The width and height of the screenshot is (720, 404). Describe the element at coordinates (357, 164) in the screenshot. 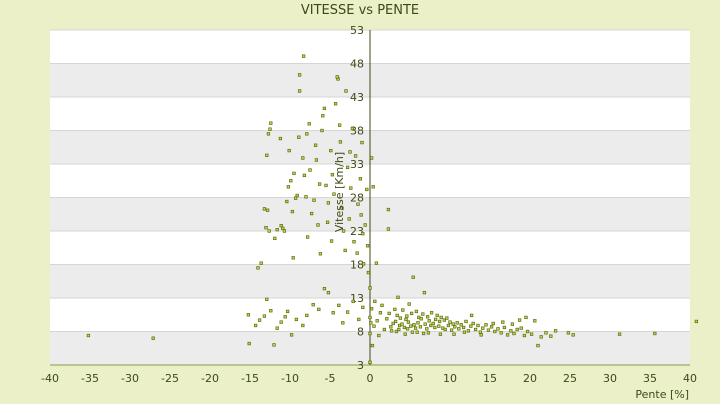

I see `y-tick-label: 33` at that location.